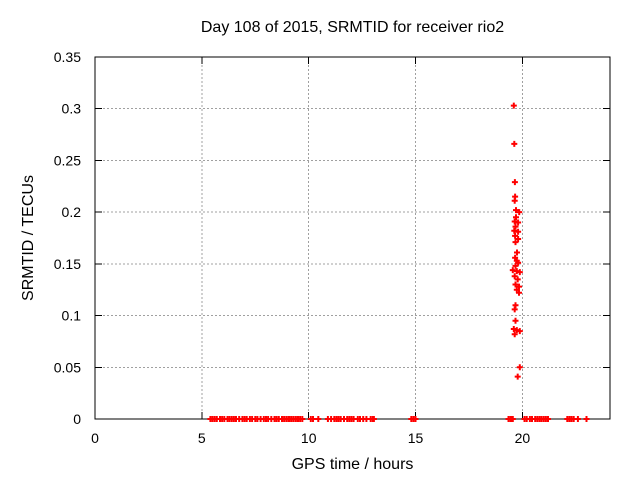  Describe the element at coordinates (67, 367) in the screenshot. I see `y-tick-label: 0.05` at that location.